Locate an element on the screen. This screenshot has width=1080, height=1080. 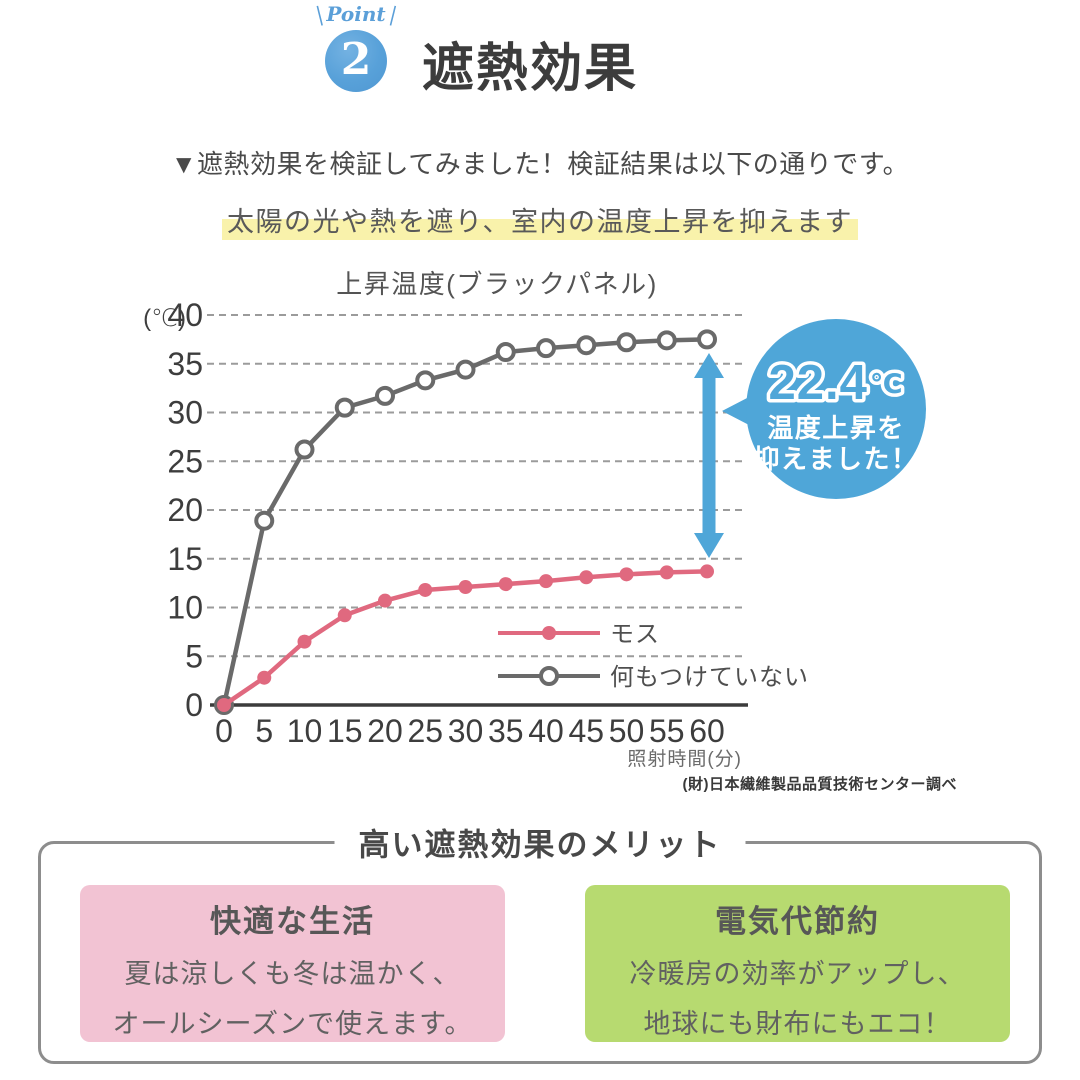
point-word: Point is located at coordinates (356, 14).